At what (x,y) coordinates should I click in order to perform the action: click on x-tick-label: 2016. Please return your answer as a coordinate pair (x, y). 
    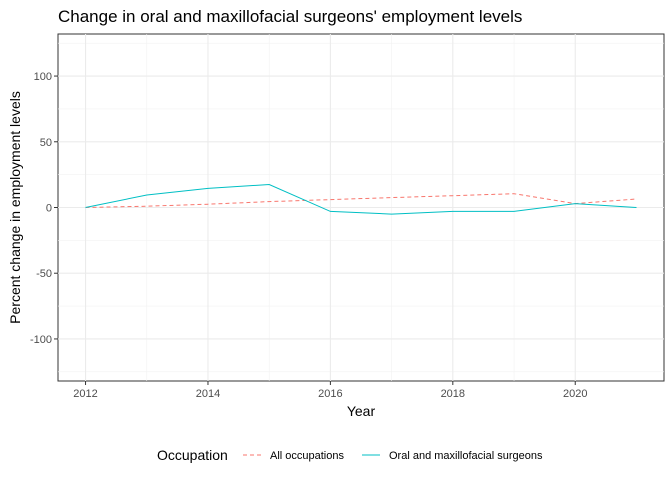
    Looking at the image, I should click on (330, 394).